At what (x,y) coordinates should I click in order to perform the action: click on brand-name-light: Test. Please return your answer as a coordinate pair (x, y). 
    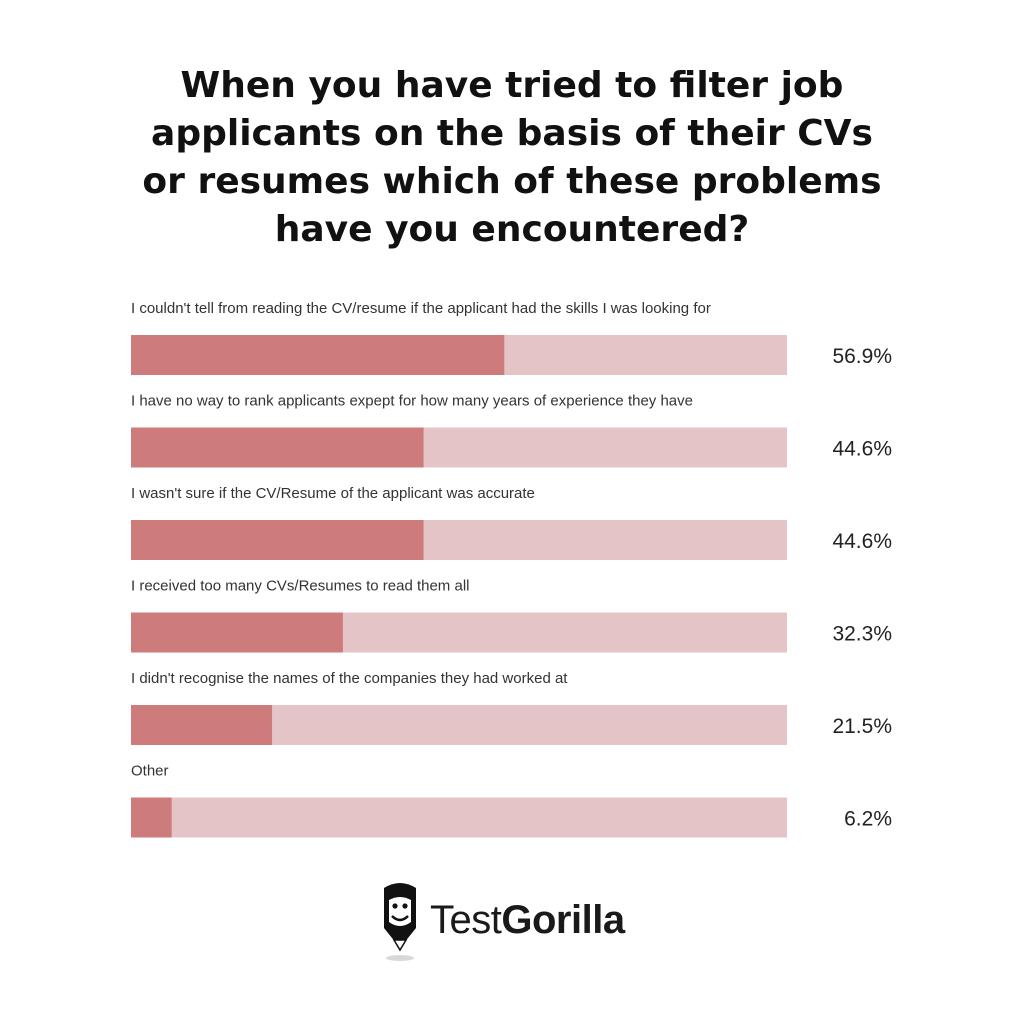
    Looking at the image, I should click on (466, 919).